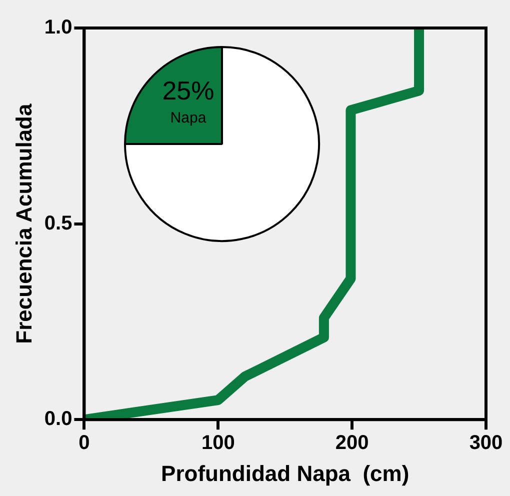 The width and height of the screenshot is (510, 496). Describe the element at coordinates (188, 90) in the screenshot. I see `data-label: 25%` at that location.